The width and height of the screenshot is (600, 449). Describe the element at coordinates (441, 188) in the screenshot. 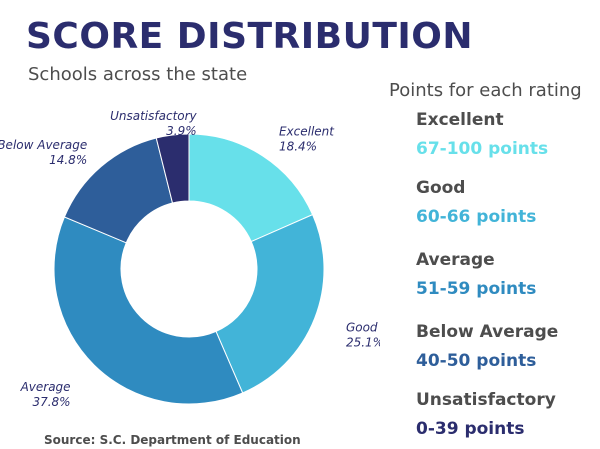

I see `legend-name: Good` at that location.